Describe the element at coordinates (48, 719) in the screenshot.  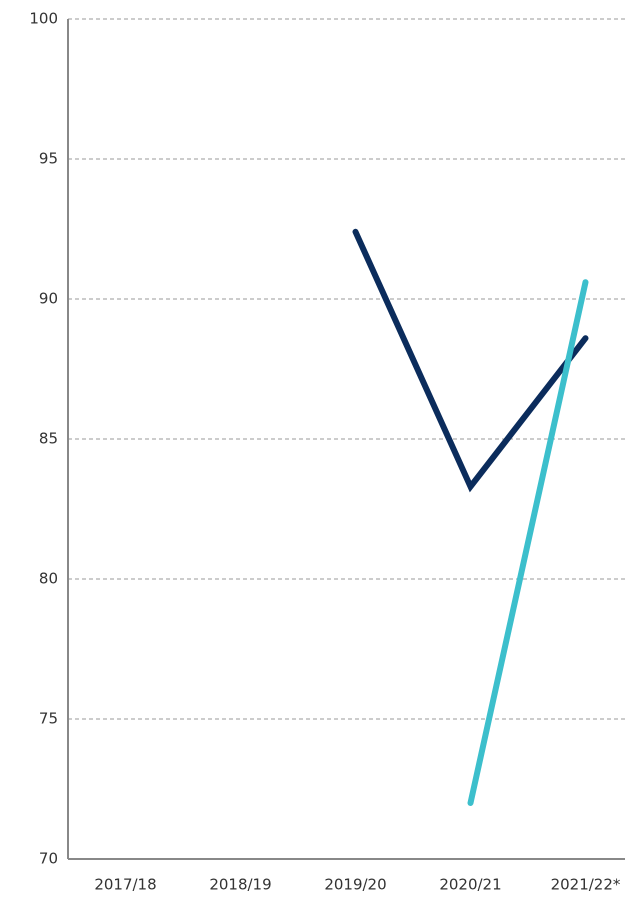
I see `y-tick-label: 75` at that location.